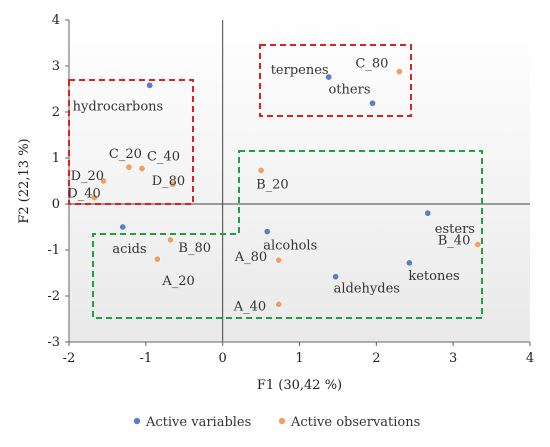 The image size is (550, 447). What do you see at coordinates (69, 358) in the screenshot?
I see `x-tick-label: -2` at bounding box center [69, 358].